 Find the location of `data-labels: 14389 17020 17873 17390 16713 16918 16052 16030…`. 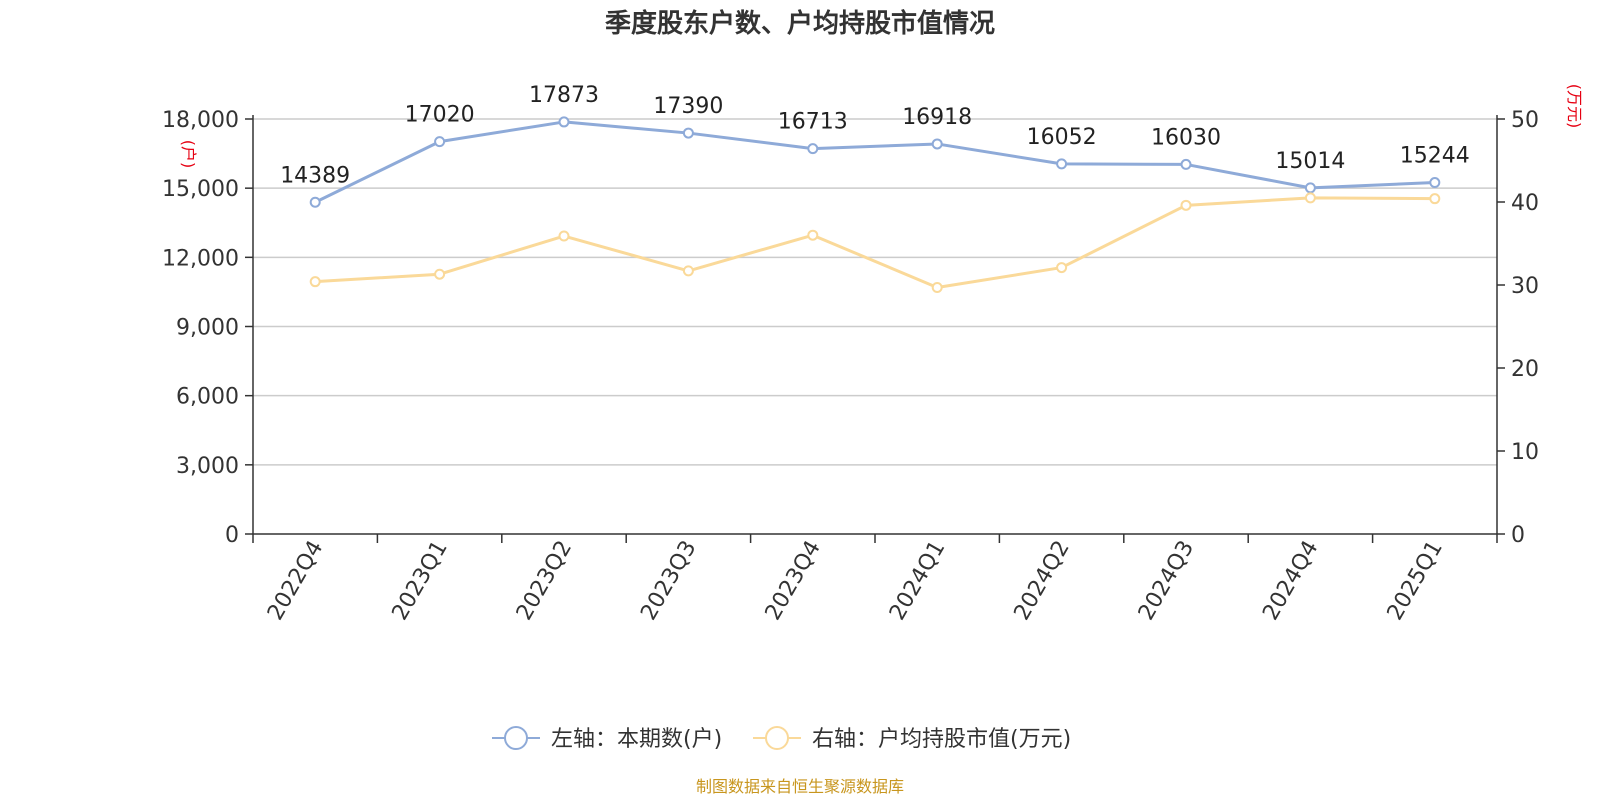

data-labels: 14389 17020 17873 17390 16713 16918 16052 16030… is located at coordinates (875, 135).